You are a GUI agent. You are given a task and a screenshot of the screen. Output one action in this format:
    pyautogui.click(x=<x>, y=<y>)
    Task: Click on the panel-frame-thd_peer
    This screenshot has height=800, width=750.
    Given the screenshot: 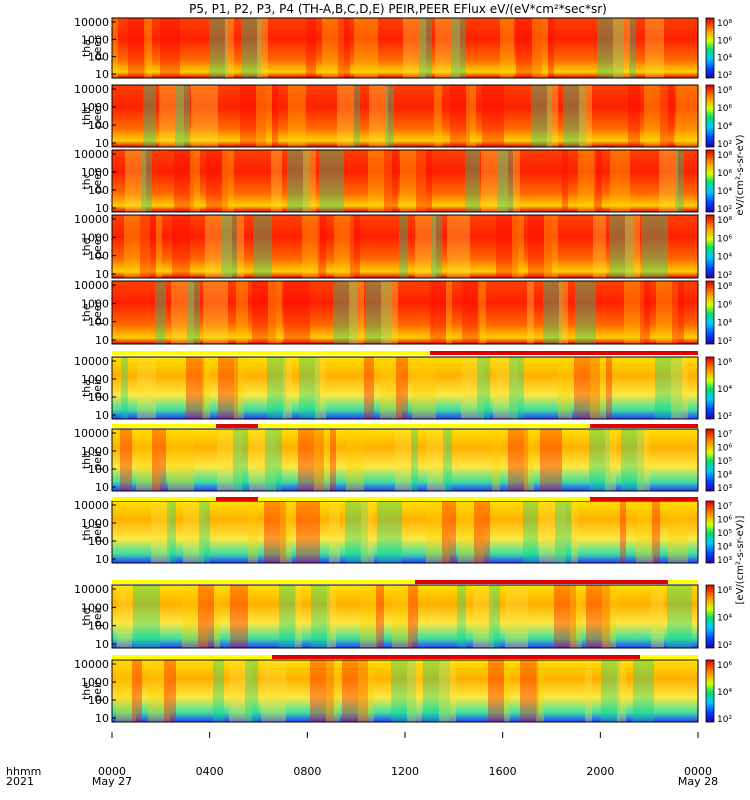 What is the action you would take?
    pyautogui.click(x=405, y=246)
    